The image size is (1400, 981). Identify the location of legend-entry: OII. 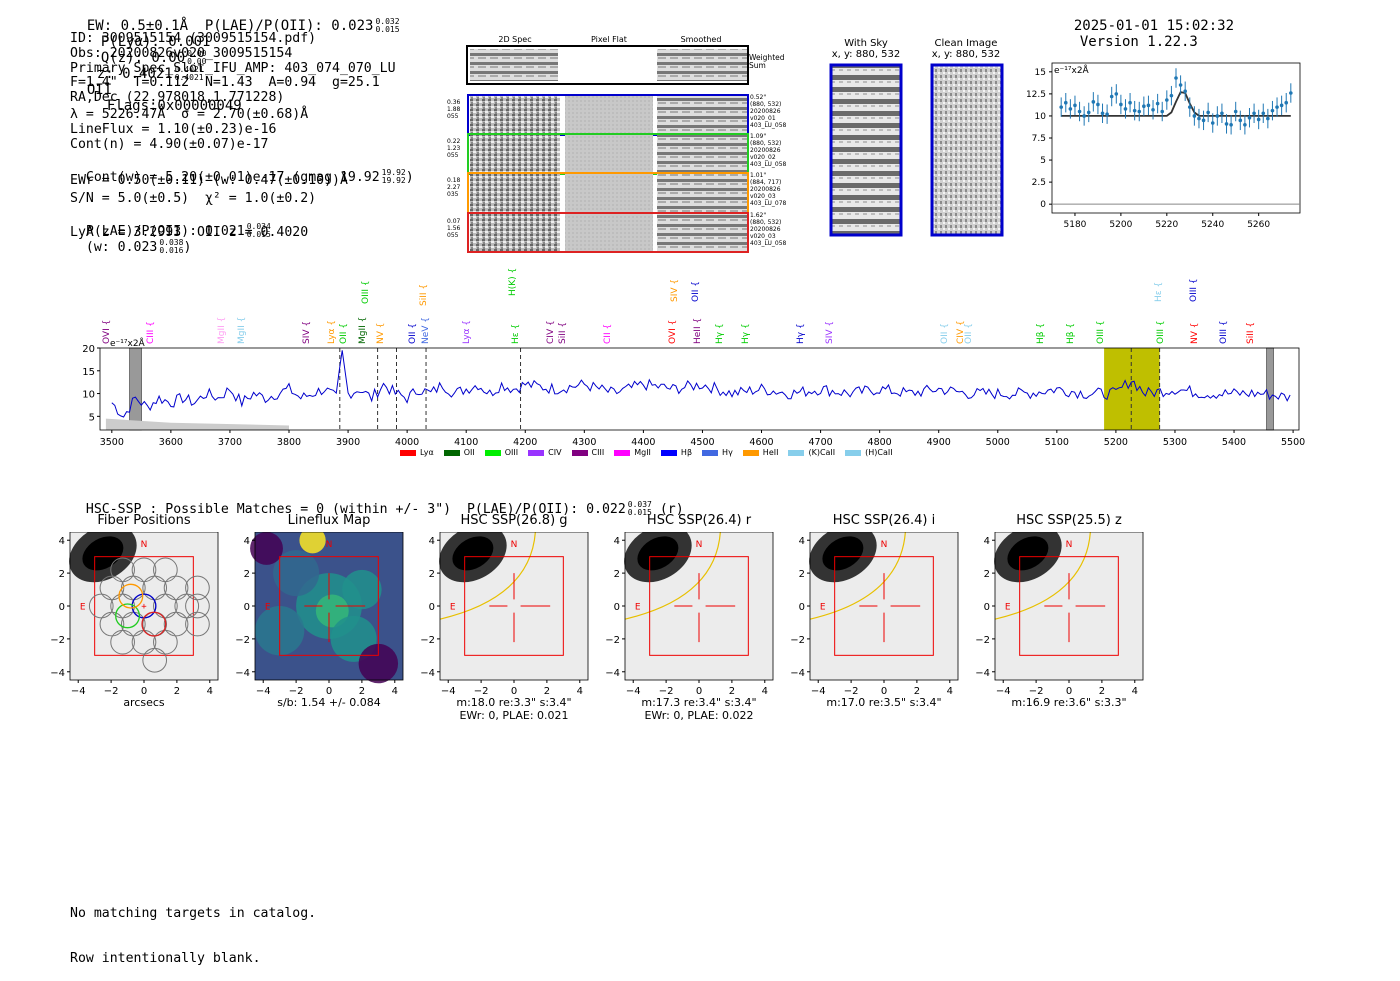
(459, 452).